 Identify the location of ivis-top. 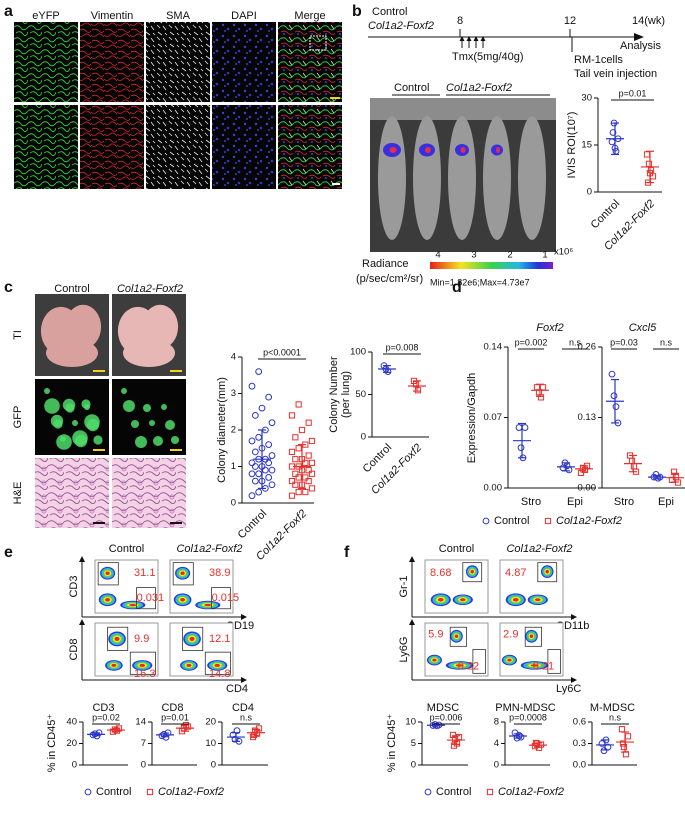
(463, 109).